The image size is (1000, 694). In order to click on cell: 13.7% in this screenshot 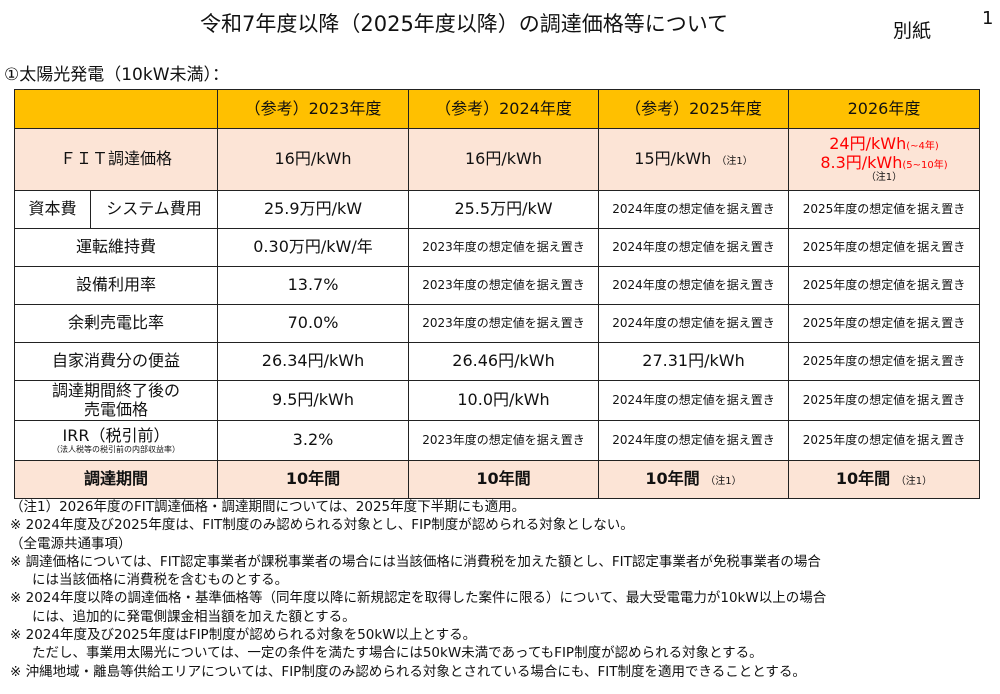, I will do `click(313, 285)`.